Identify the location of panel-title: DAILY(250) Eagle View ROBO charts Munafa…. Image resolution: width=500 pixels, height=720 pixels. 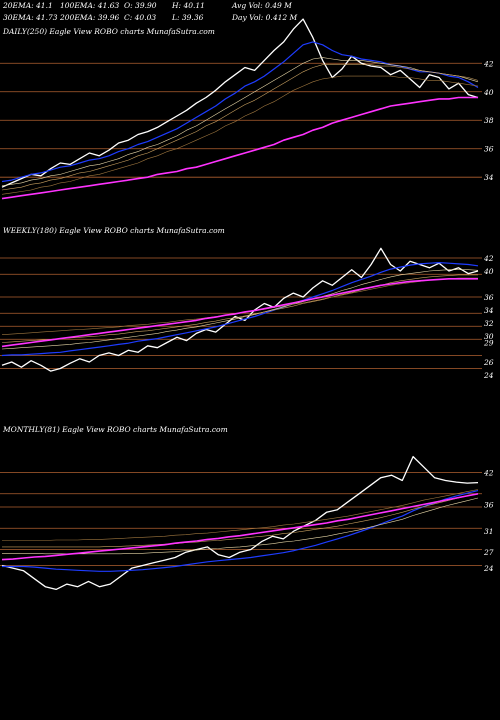
(108, 31).